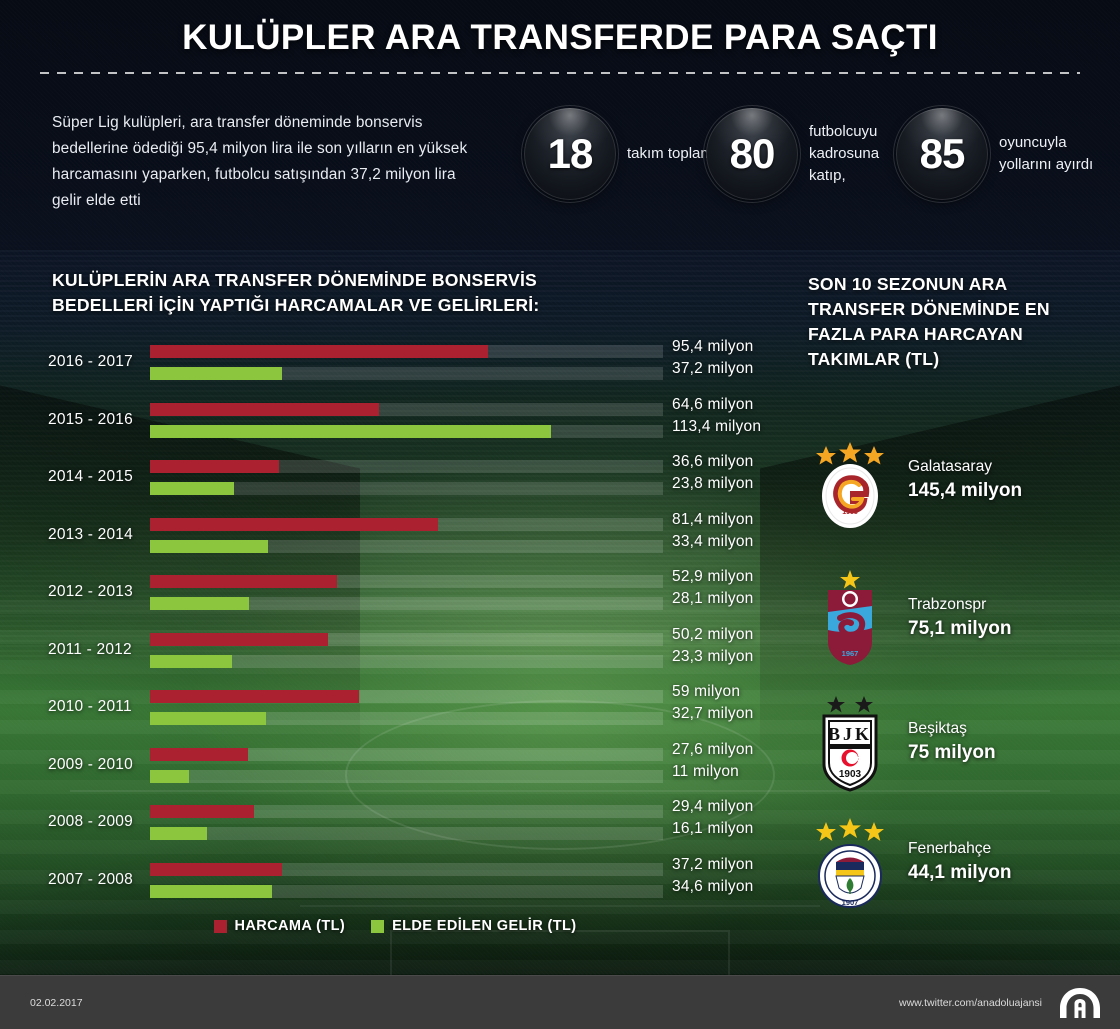 This screenshot has height=1029, width=1120. I want to click on legend-item-harcama: HARCAMA (TL), so click(279, 926).